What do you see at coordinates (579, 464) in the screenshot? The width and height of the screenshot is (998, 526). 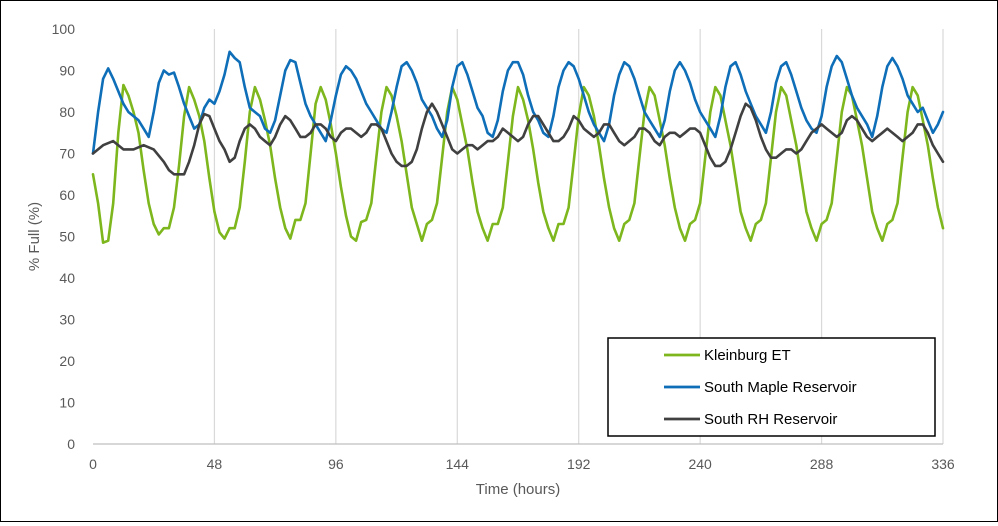 I see `x-tick-label: 192` at bounding box center [579, 464].